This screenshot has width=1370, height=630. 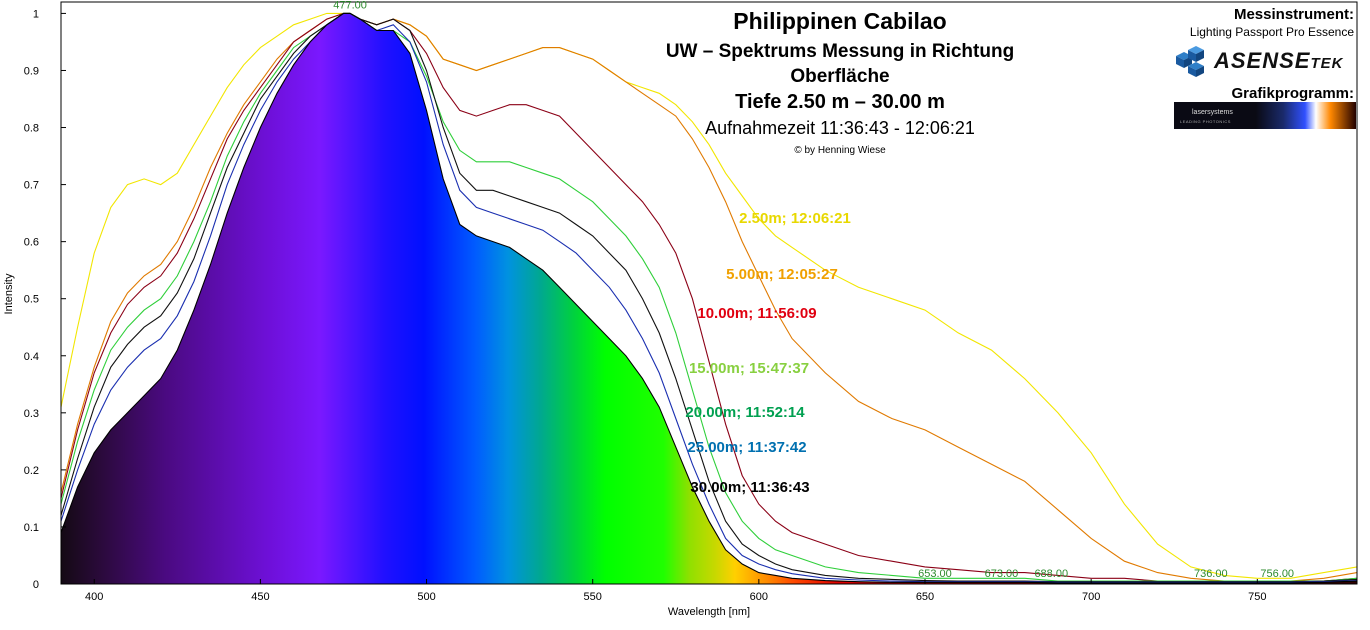 What do you see at coordinates (1277, 574) in the screenshot?
I see `annotation-label: 756.00` at bounding box center [1277, 574].